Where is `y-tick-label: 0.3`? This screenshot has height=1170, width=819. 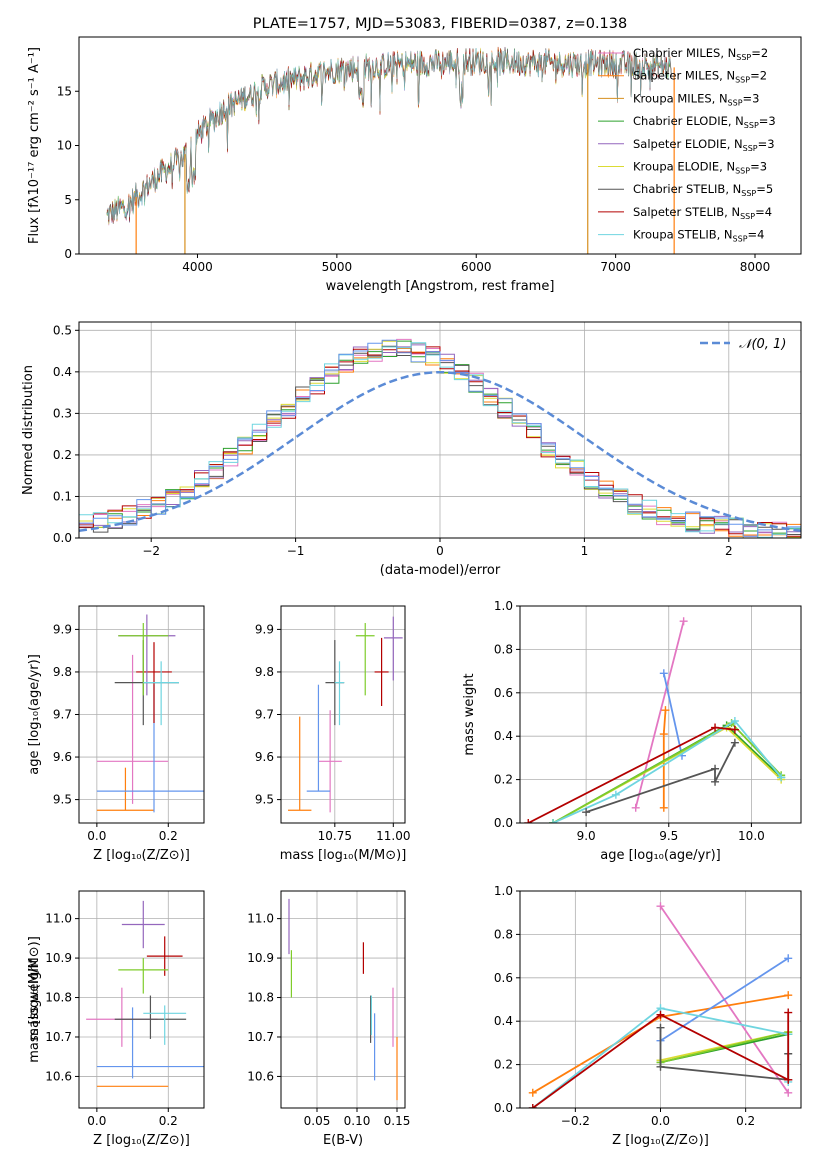 y-tick-label: 0.3 is located at coordinates (62, 413).